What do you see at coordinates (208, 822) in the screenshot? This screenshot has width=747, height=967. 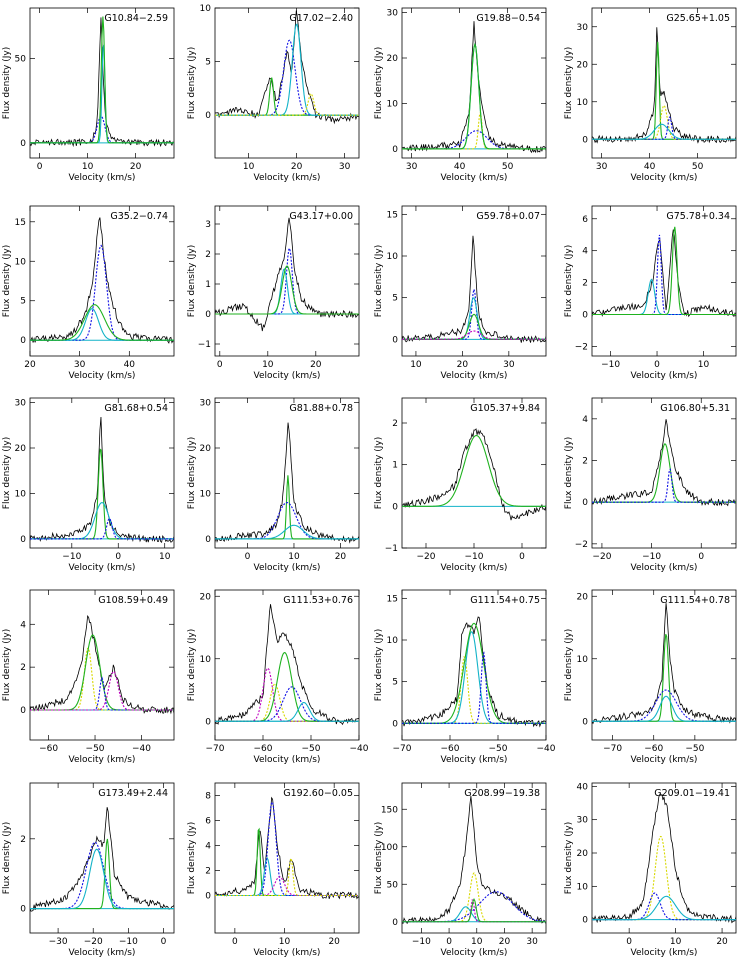 I see `y-tick-label: 6` at bounding box center [208, 822].